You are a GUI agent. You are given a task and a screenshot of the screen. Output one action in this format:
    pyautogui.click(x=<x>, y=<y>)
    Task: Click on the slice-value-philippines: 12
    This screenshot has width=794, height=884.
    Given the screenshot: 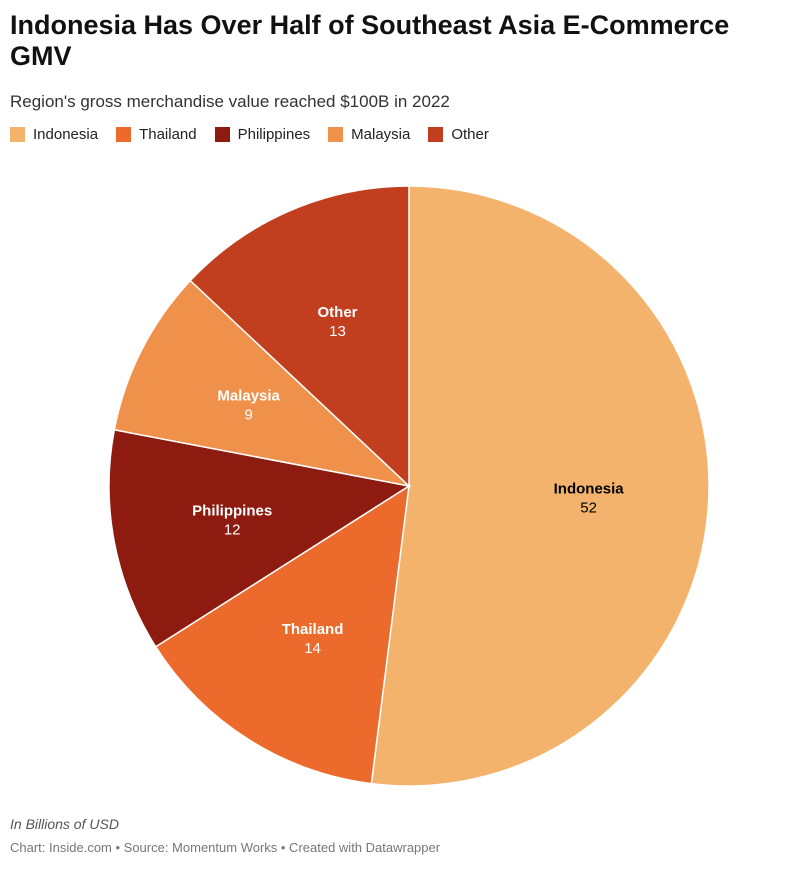 What is the action you would take?
    pyautogui.click(x=232, y=530)
    